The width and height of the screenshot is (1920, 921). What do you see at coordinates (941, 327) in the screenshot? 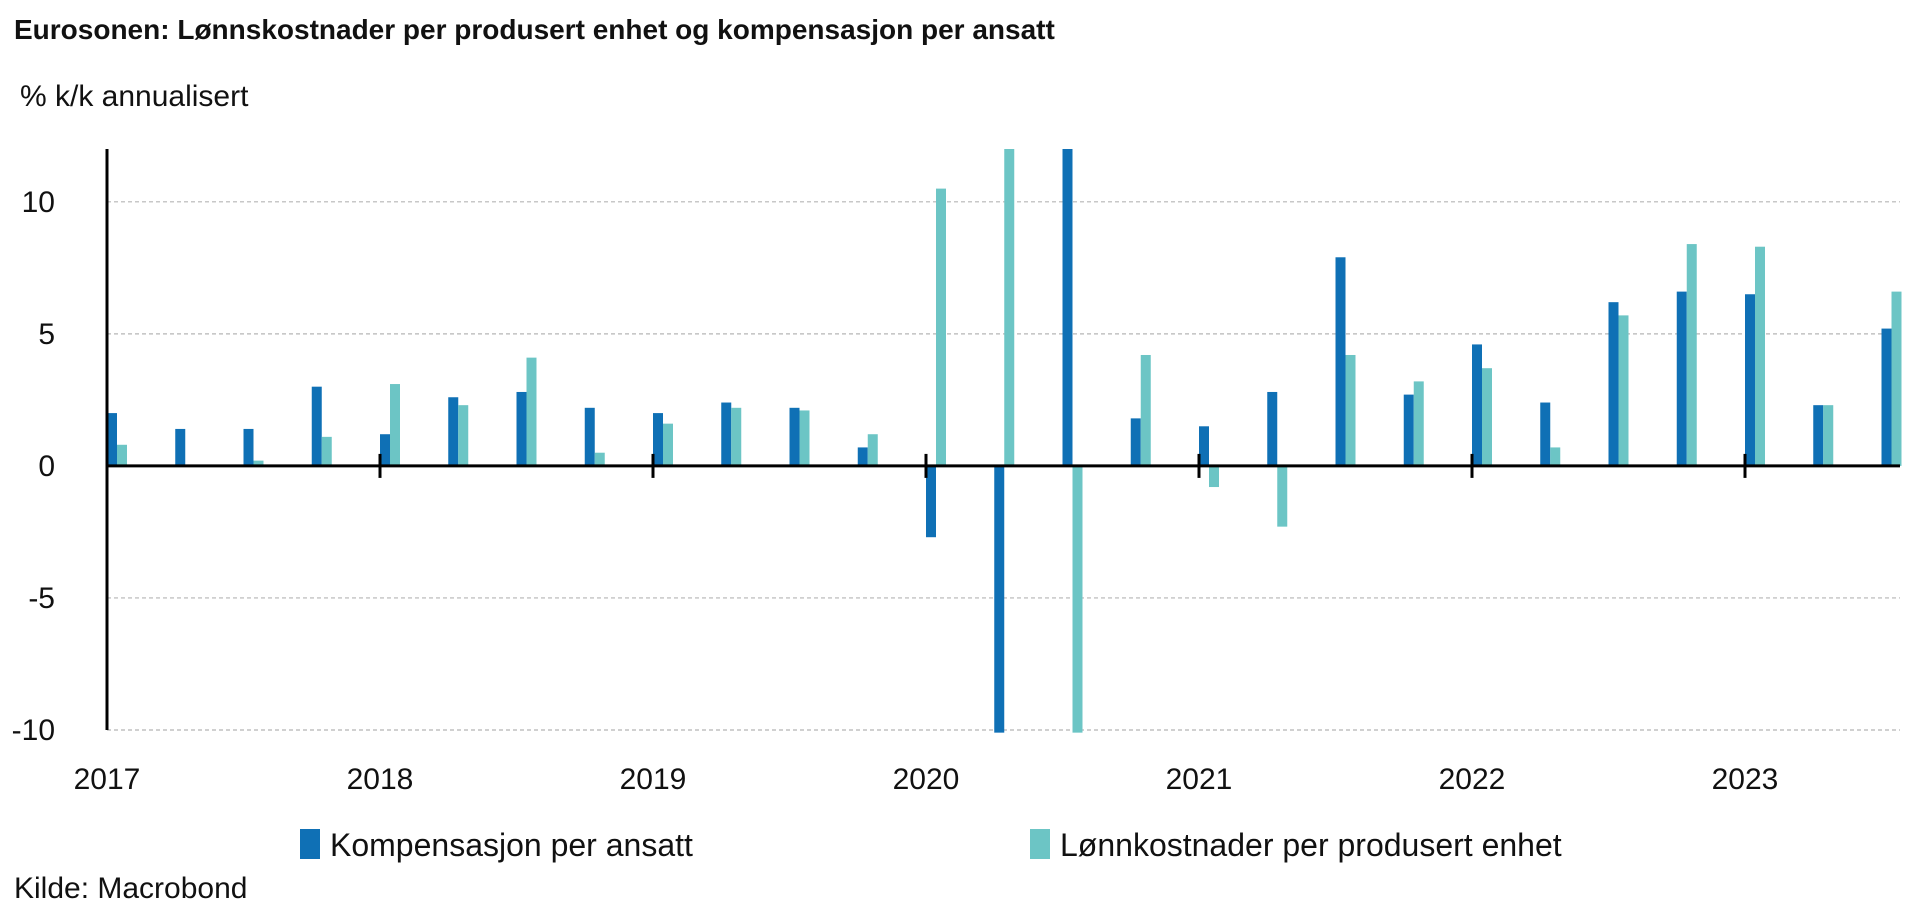
I see `bar-lonnkostnader-2020Q1` at bounding box center [941, 327].